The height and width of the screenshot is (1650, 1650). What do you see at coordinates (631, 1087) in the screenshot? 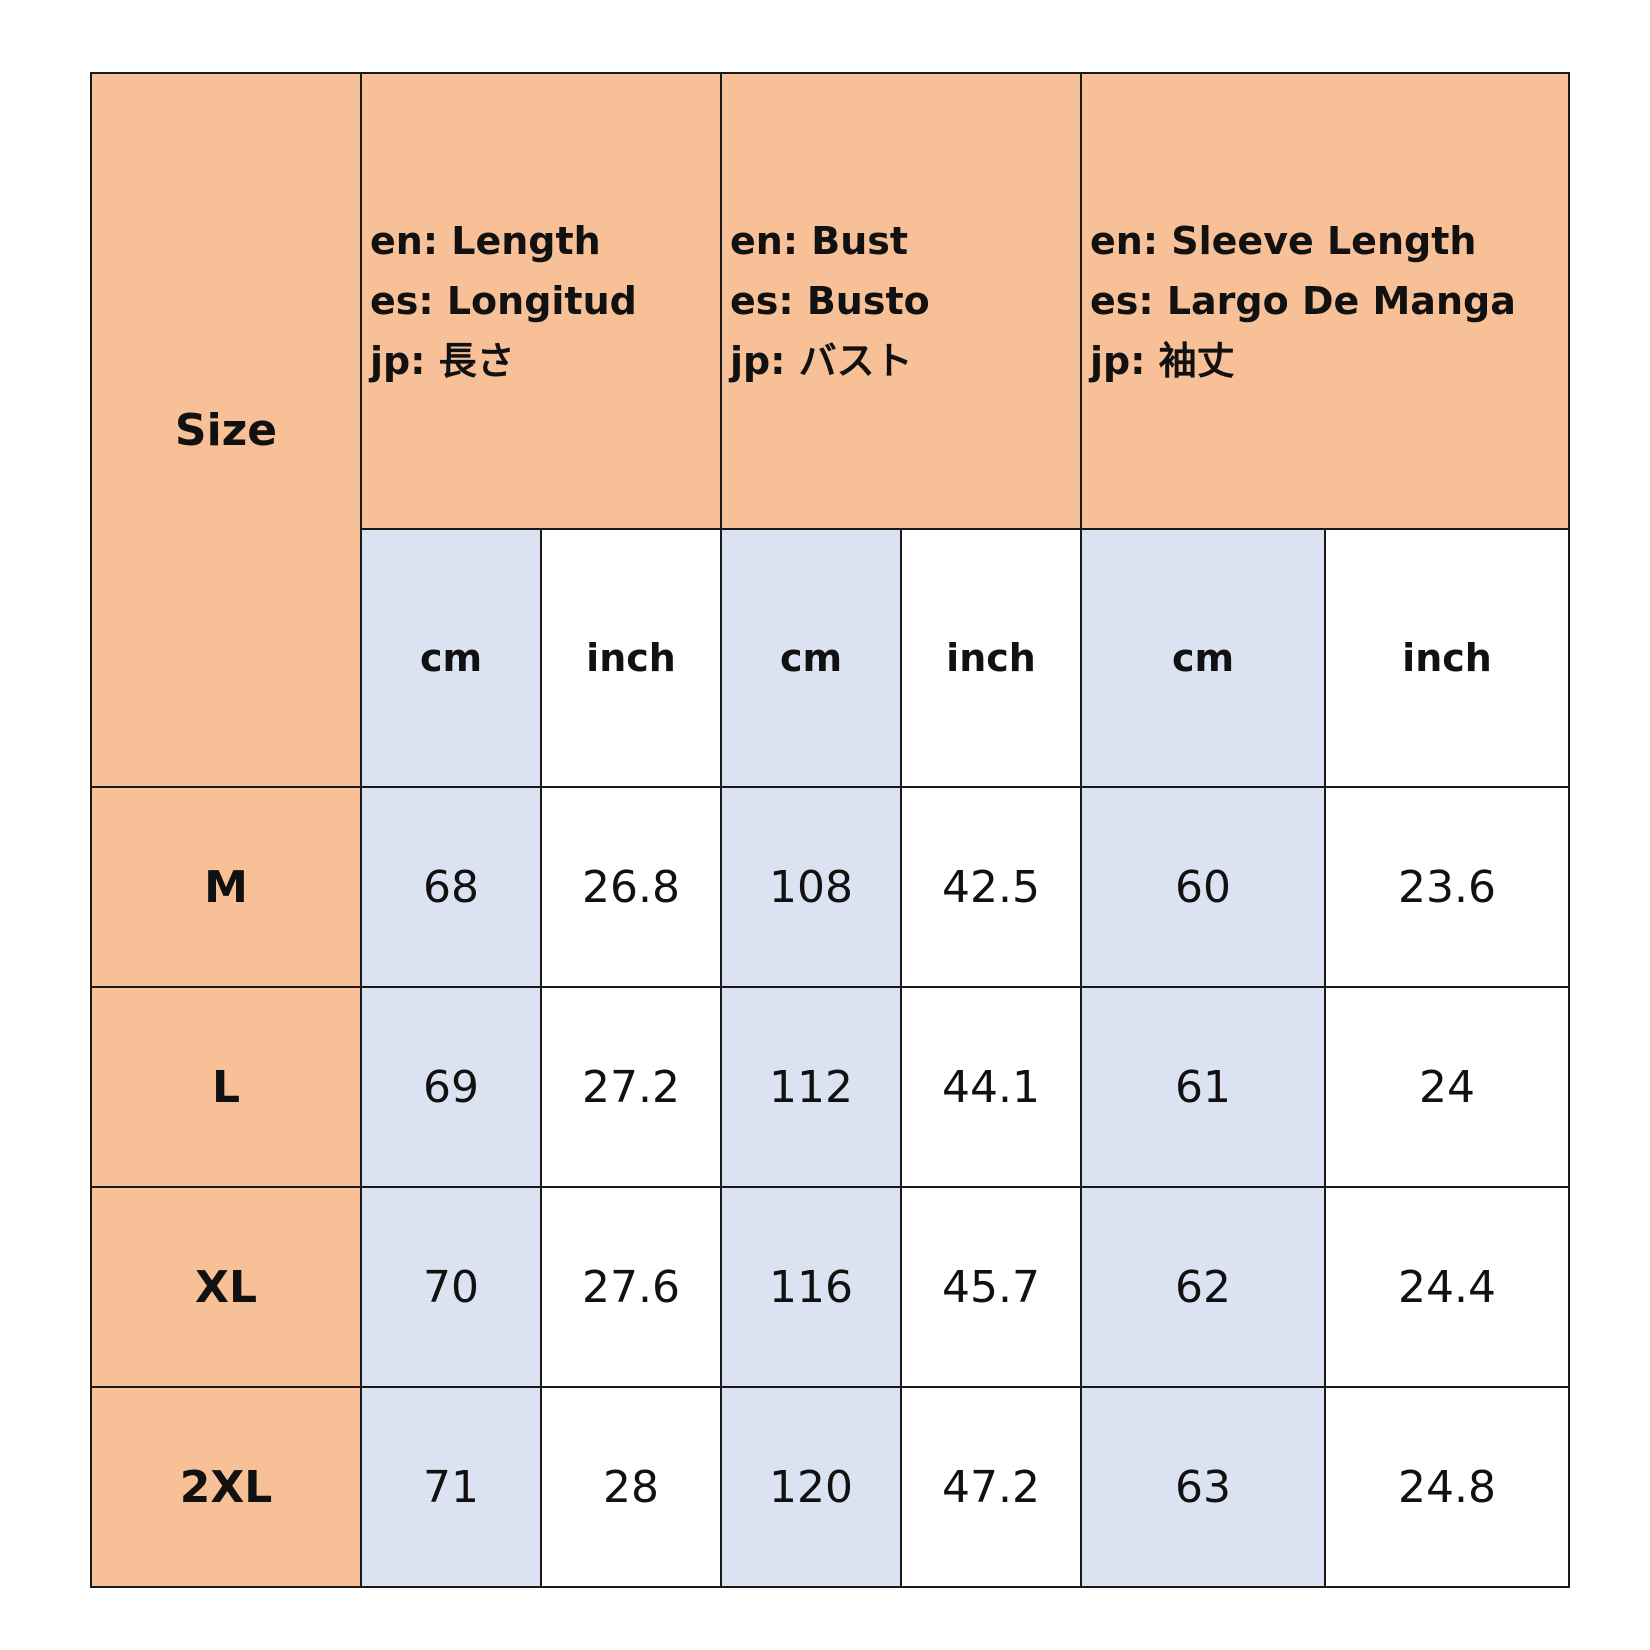
I see `length-inch-cell: 27.2` at bounding box center [631, 1087].